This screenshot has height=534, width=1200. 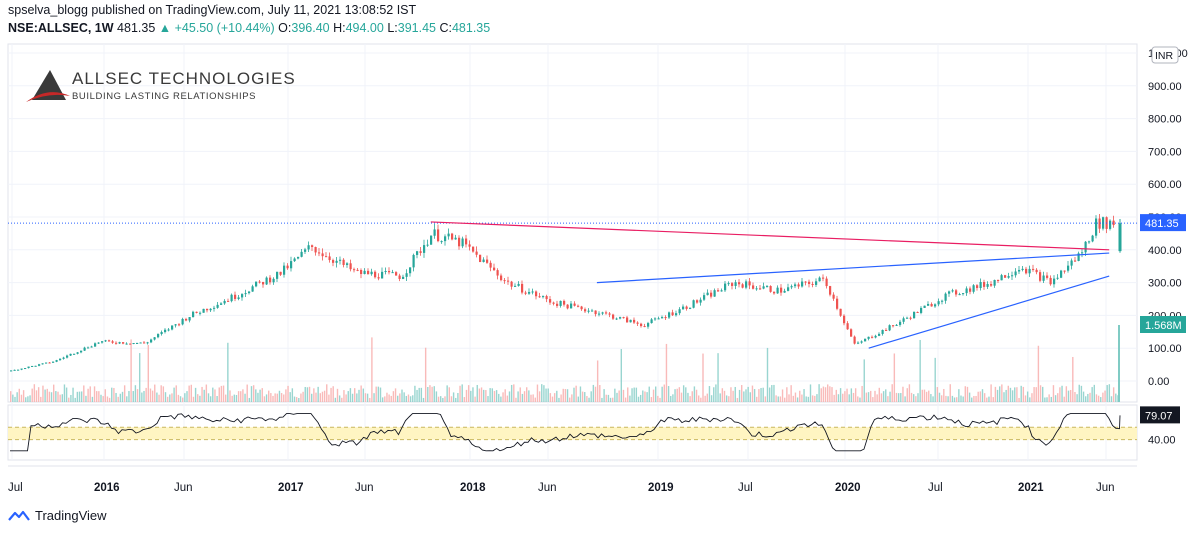 I want to click on rsi-value-tag, so click(x=1160, y=415).